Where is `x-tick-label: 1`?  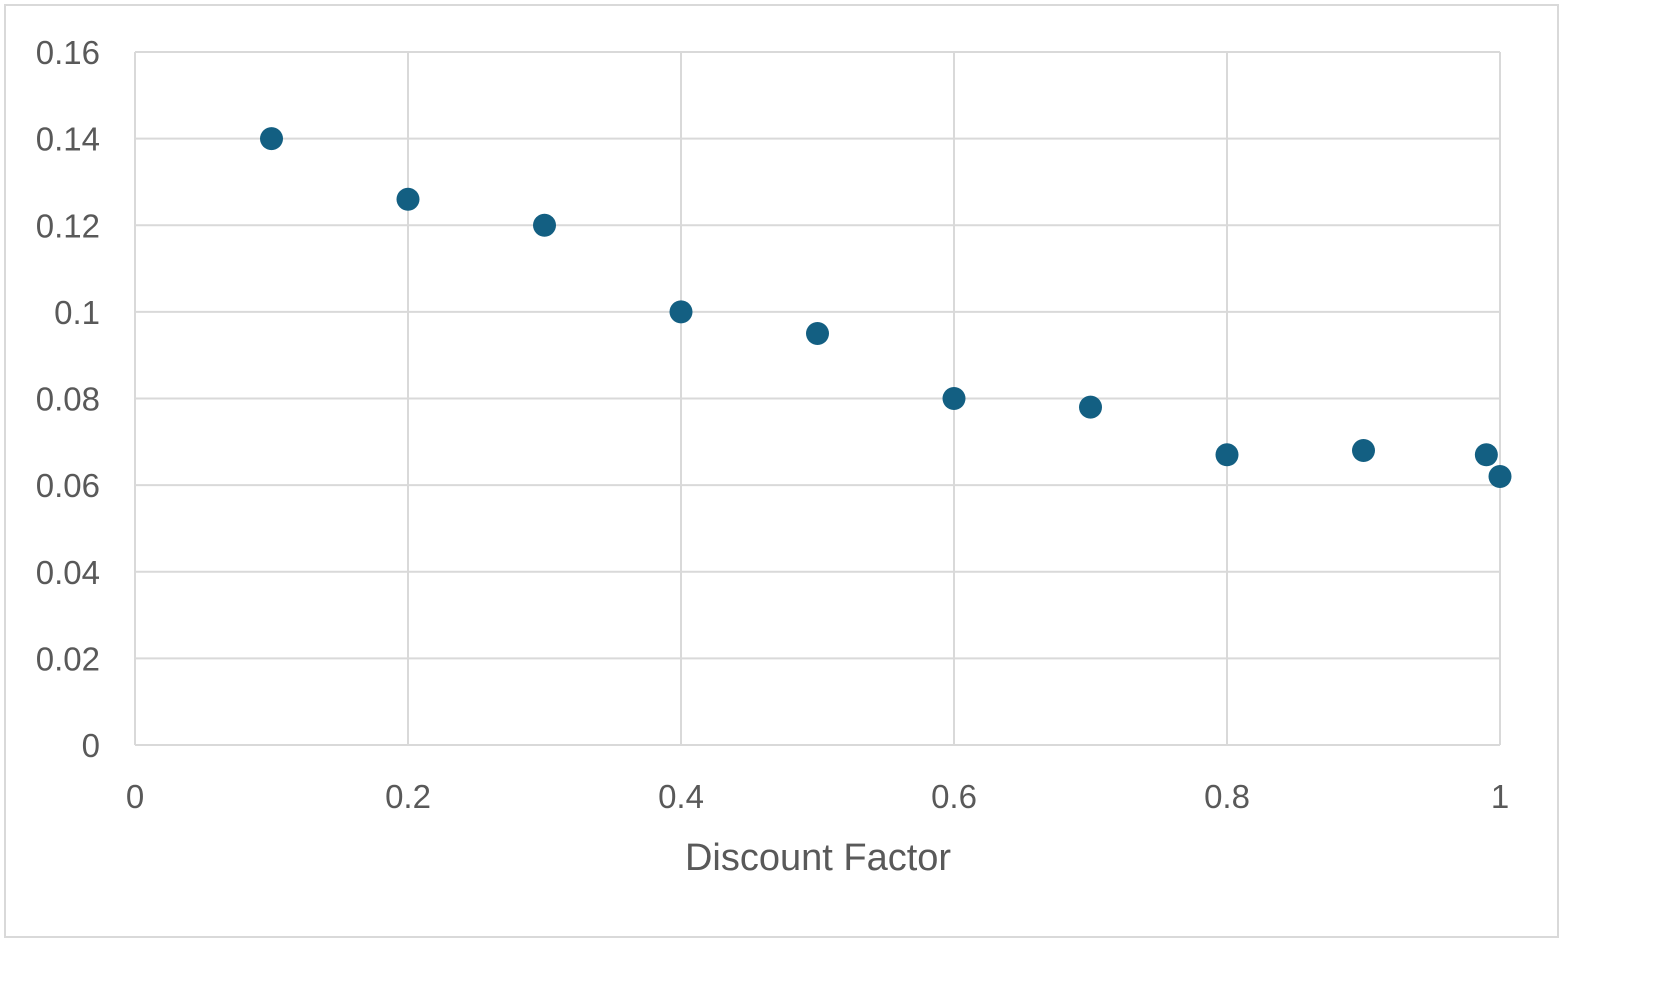
x-tick-label: 1 is located at coordinates (1500, 796).